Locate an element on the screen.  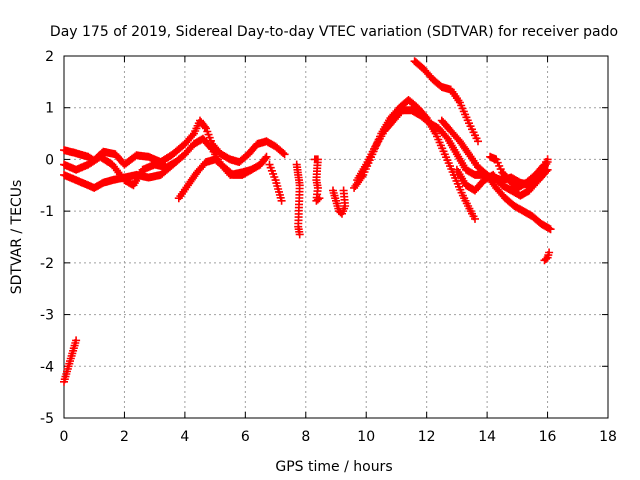
x-tick-label: 6 is located at coordinates (245, 437).